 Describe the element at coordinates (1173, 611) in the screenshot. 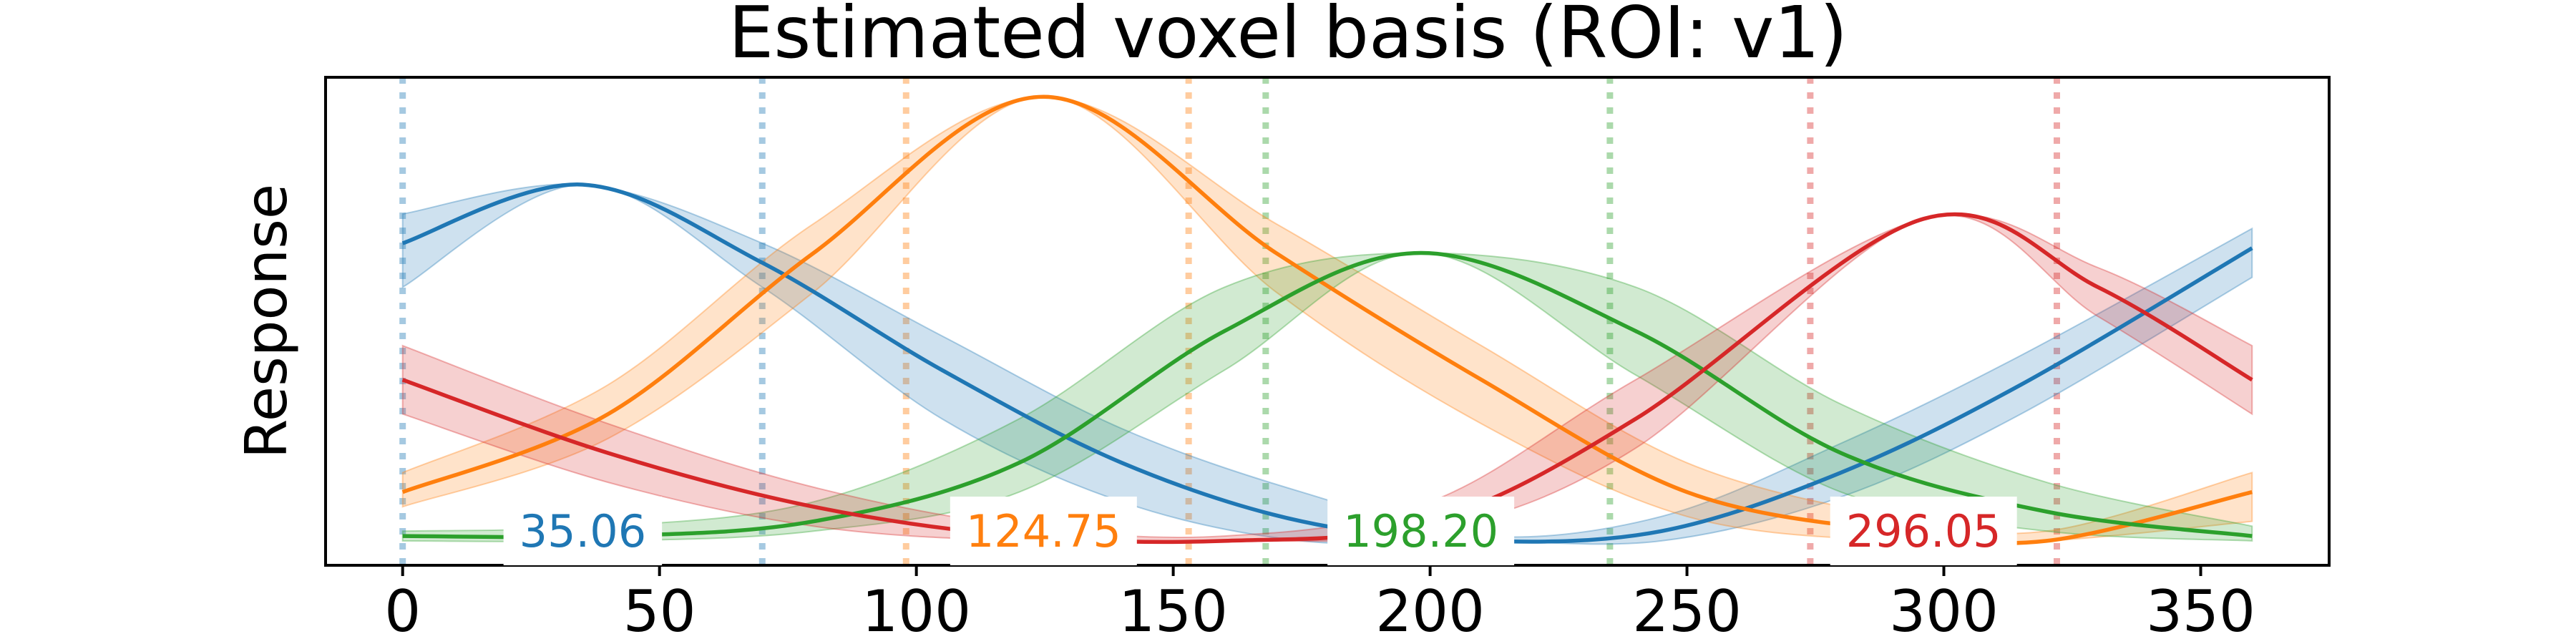

I see `x-tick-label-3: 150` at that location.